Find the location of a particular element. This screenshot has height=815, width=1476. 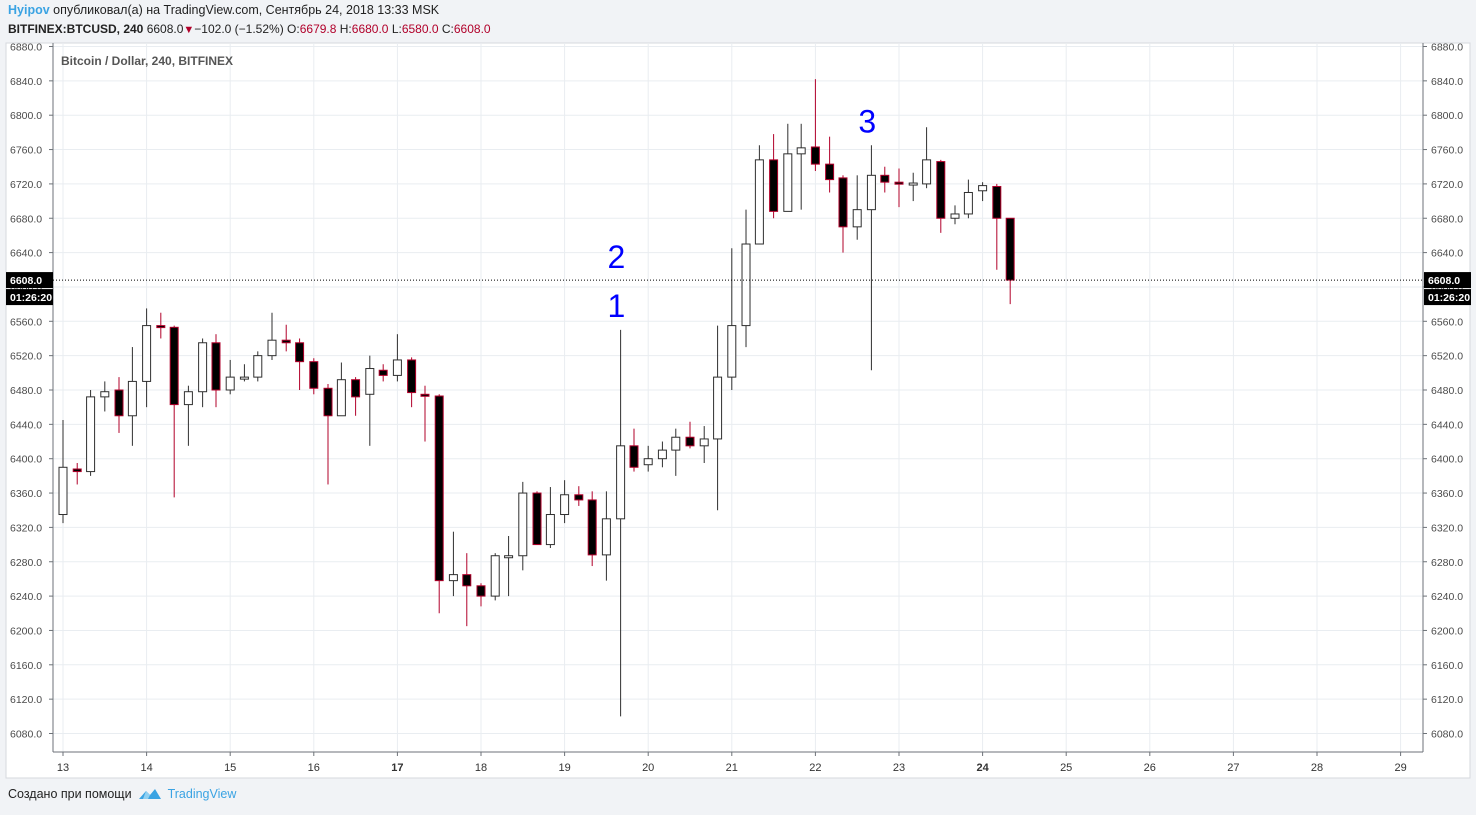

y-tick-label-right: 6720.0 is located at coordinates (1447, 185).